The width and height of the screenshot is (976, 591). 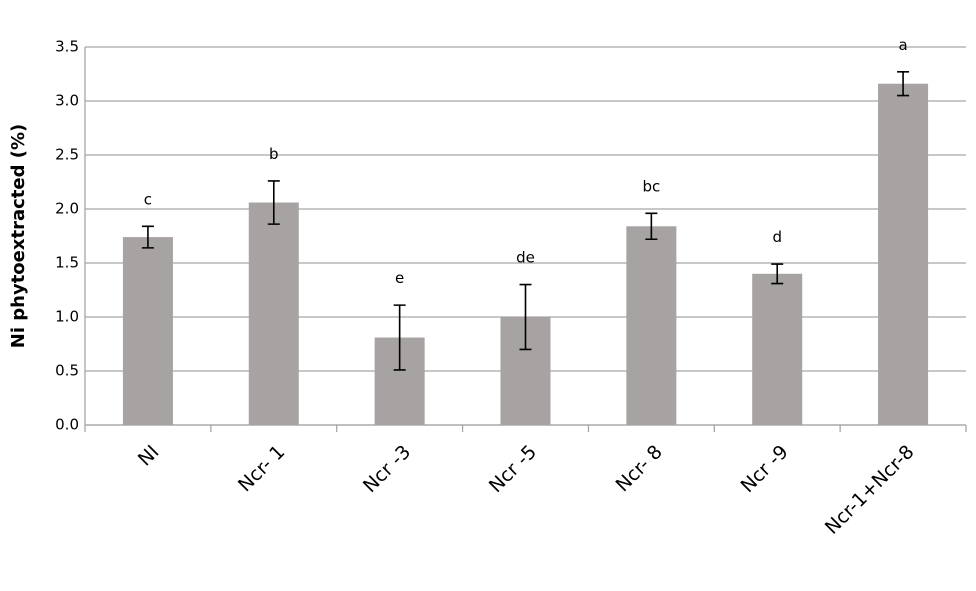 What do you see at coordinates (67, 209) in the screenshot?
I see `y-tick-label: 2.0` at bounding box center [67, 209].